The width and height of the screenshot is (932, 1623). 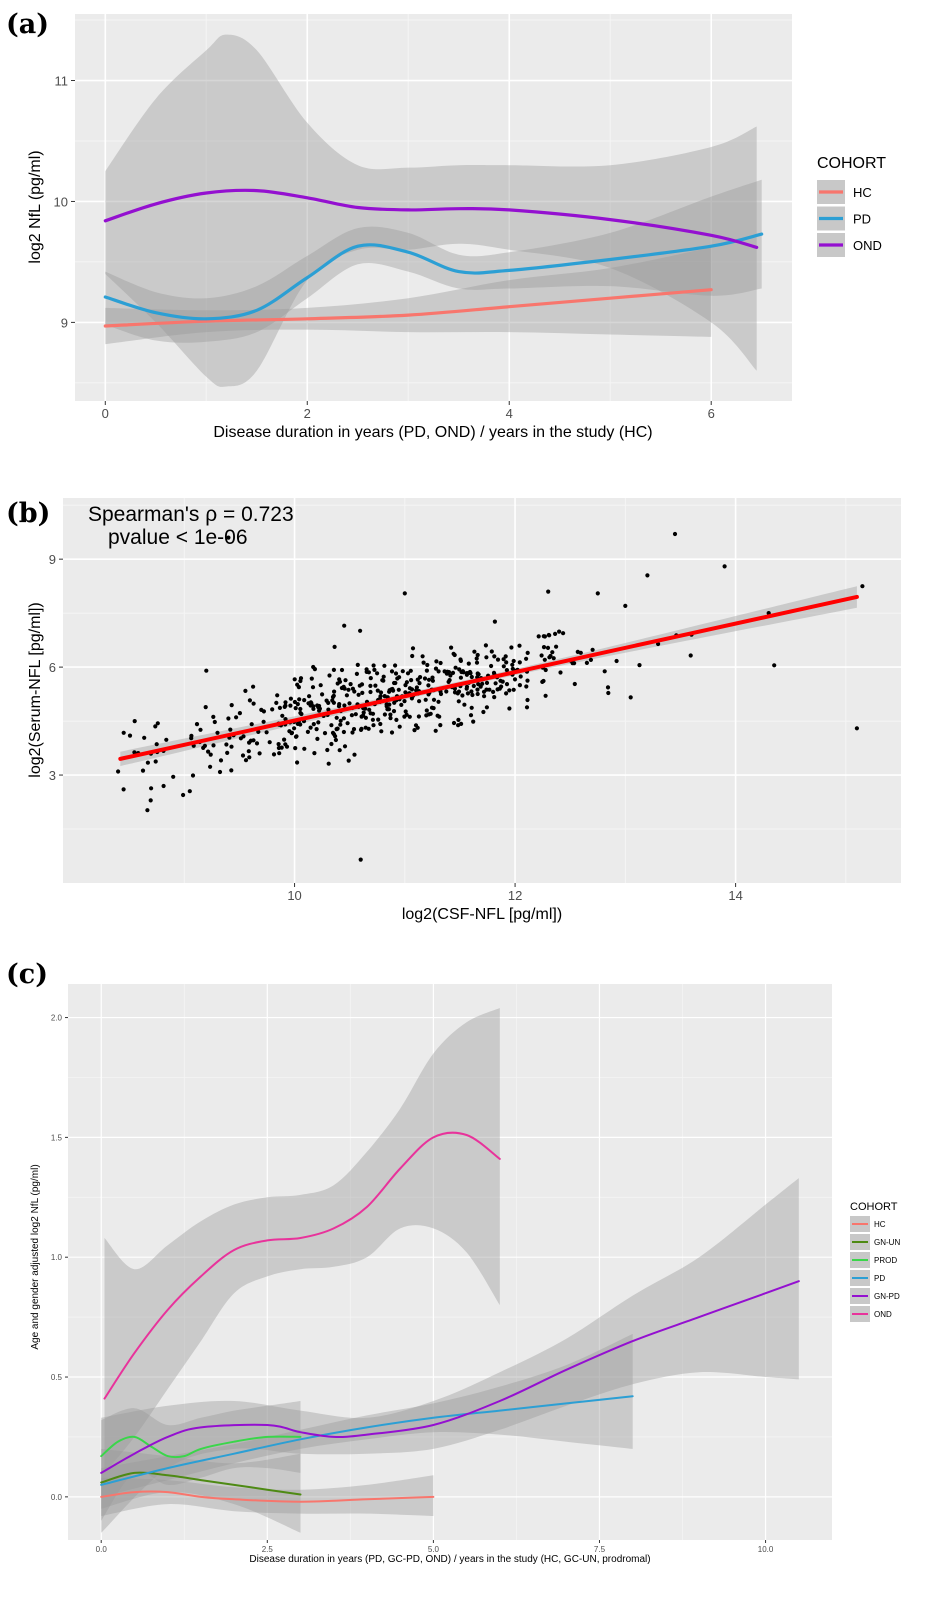 I want to click on series-line-gn-pd, so click(x=450, y=1377).